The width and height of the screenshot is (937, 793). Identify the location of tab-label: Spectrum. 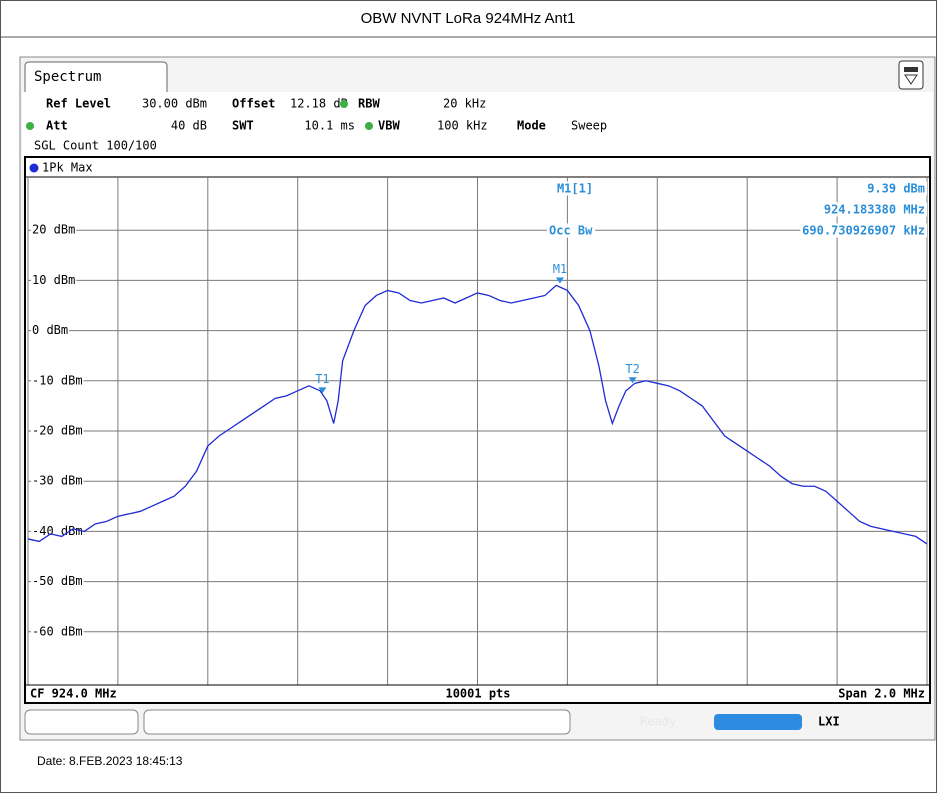
(67, 77).